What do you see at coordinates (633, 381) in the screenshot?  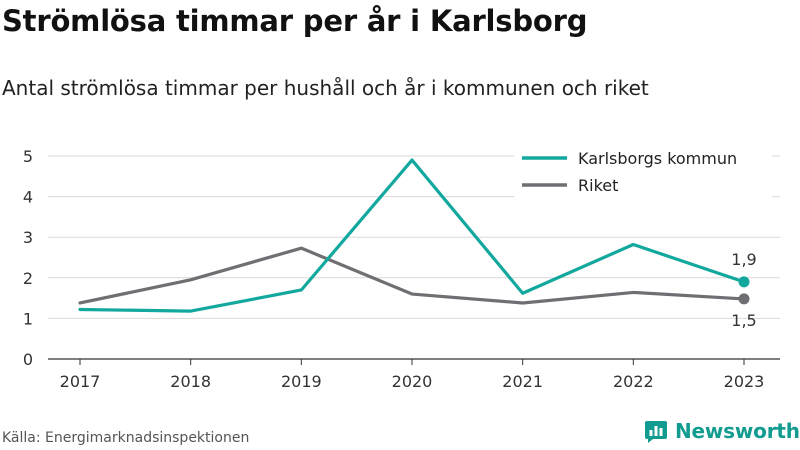 I see `x-tick-label: 2022` at bounding box center [633, 381].